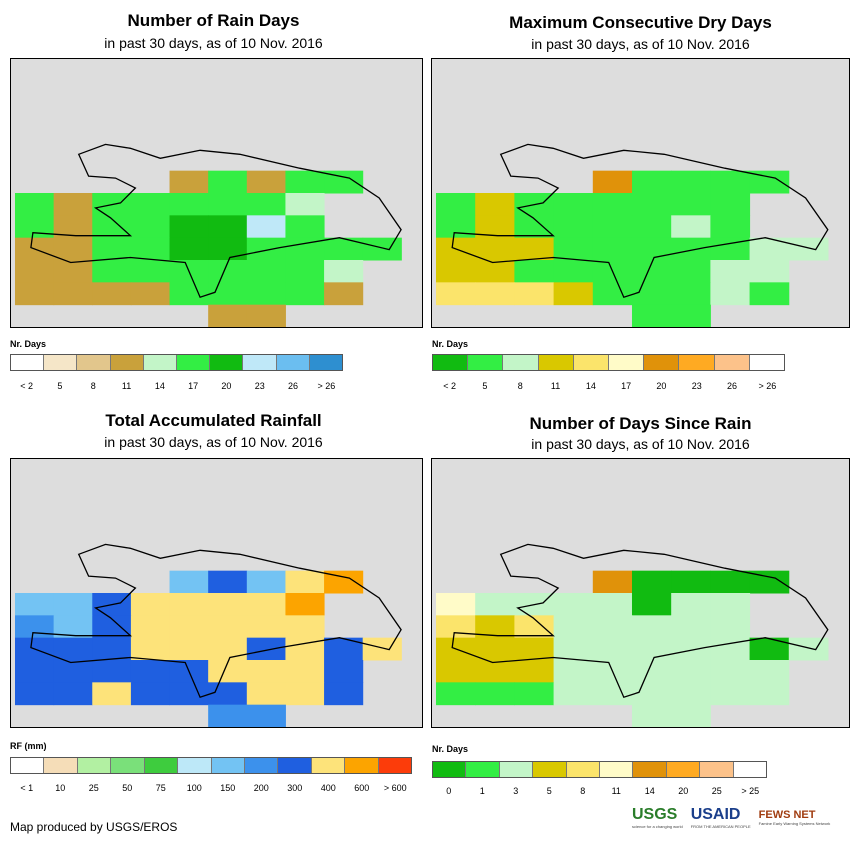  I want to click on legend-bar, so click(608, 362).